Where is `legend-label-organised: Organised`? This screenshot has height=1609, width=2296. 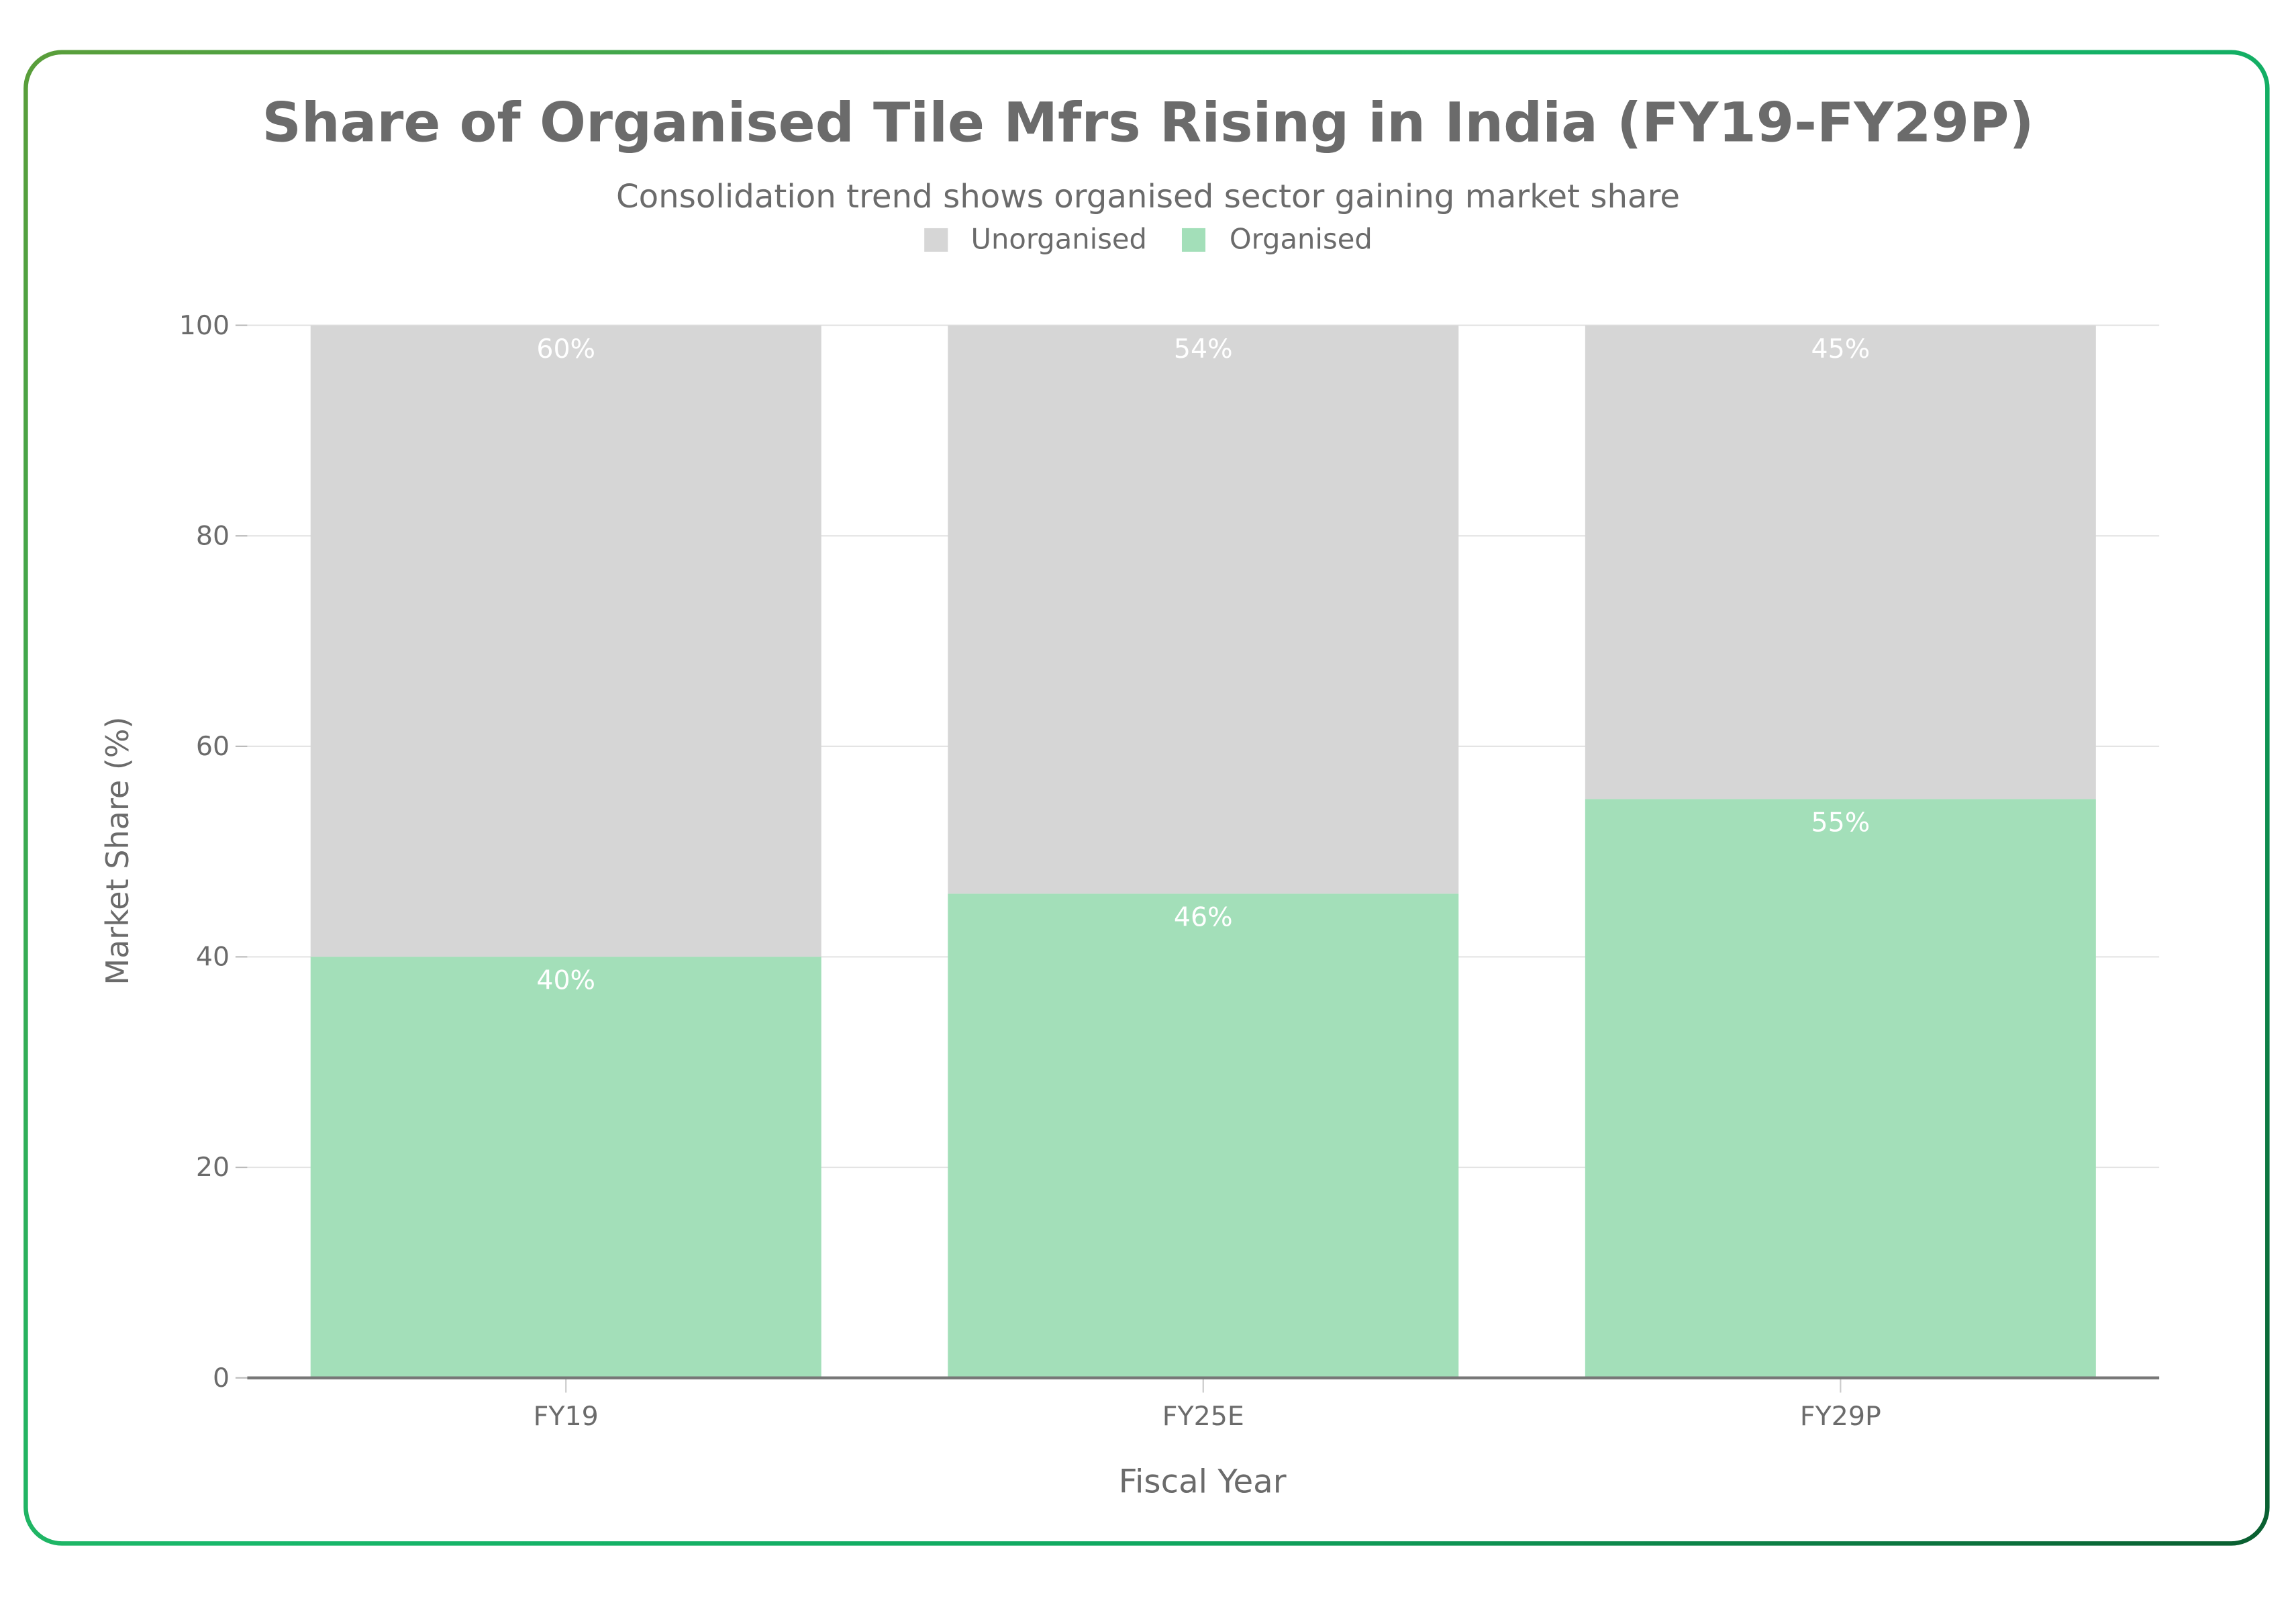
legend-label-organised: Organised is located at coordinates (1300, 240).